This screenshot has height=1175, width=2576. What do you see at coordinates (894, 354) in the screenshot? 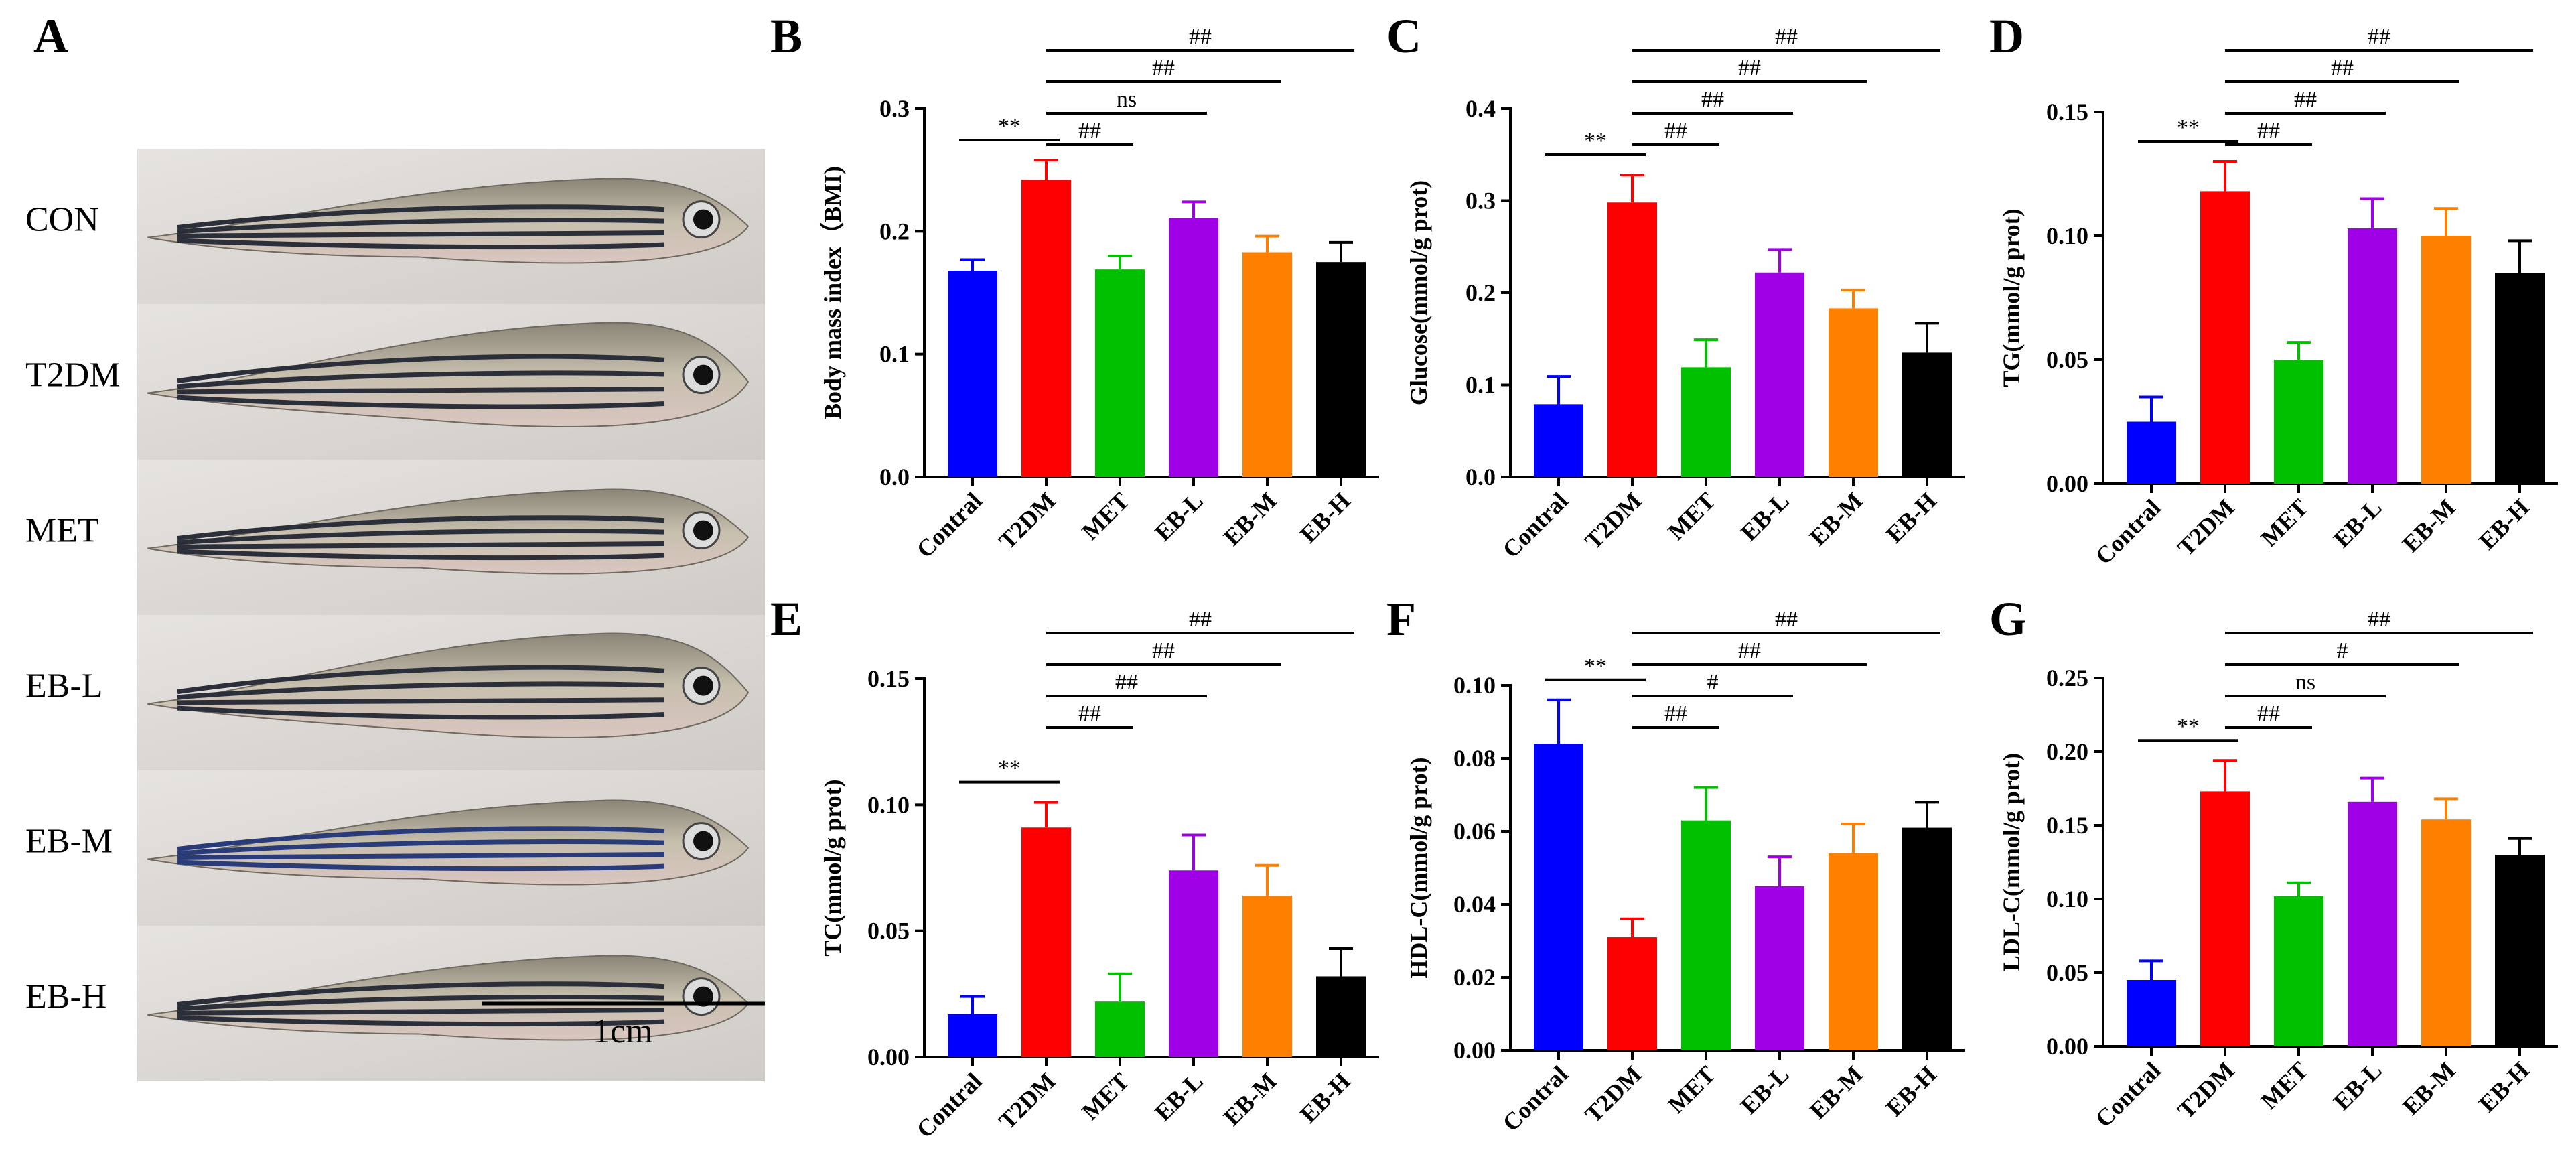
I see `y-tick-label: 0.1` at bounding box center [894, 354].